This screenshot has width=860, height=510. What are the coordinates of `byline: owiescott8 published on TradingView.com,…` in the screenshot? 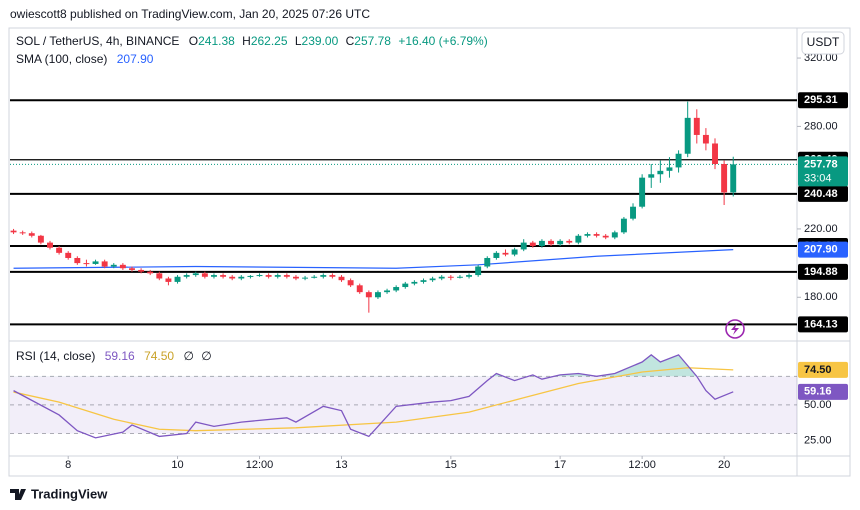 It's located at (190, 14).